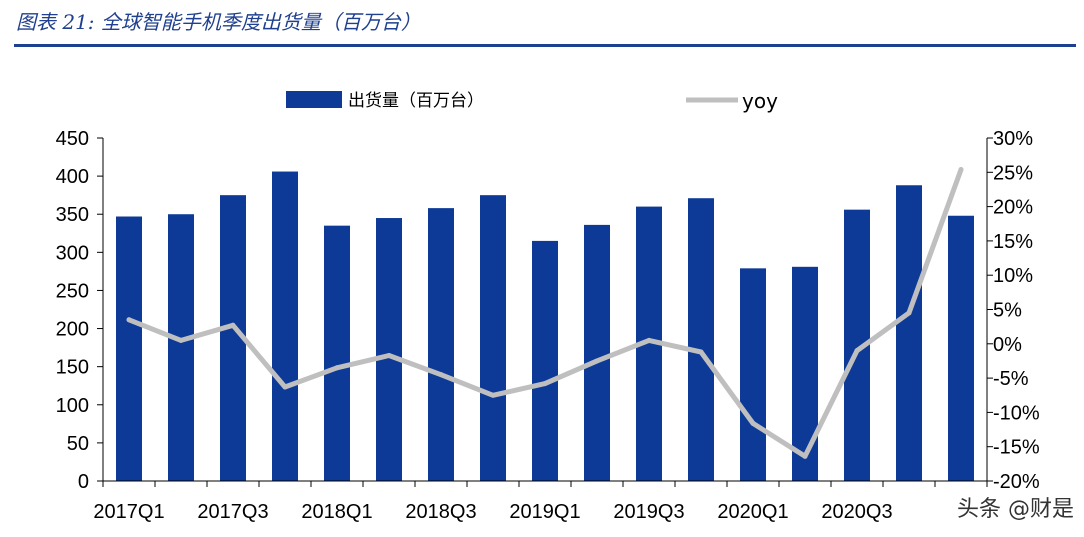 The image size is (1084, 537). I want to click on x-tick-label-2019Q1: 2019Q1, so click(544, 512).